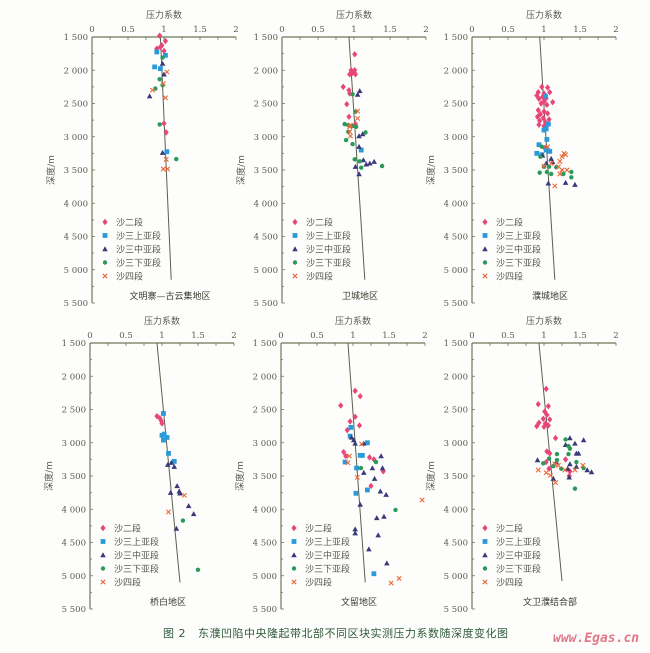  I want to click on x-tick-label: 1.5, so click(389, 336).